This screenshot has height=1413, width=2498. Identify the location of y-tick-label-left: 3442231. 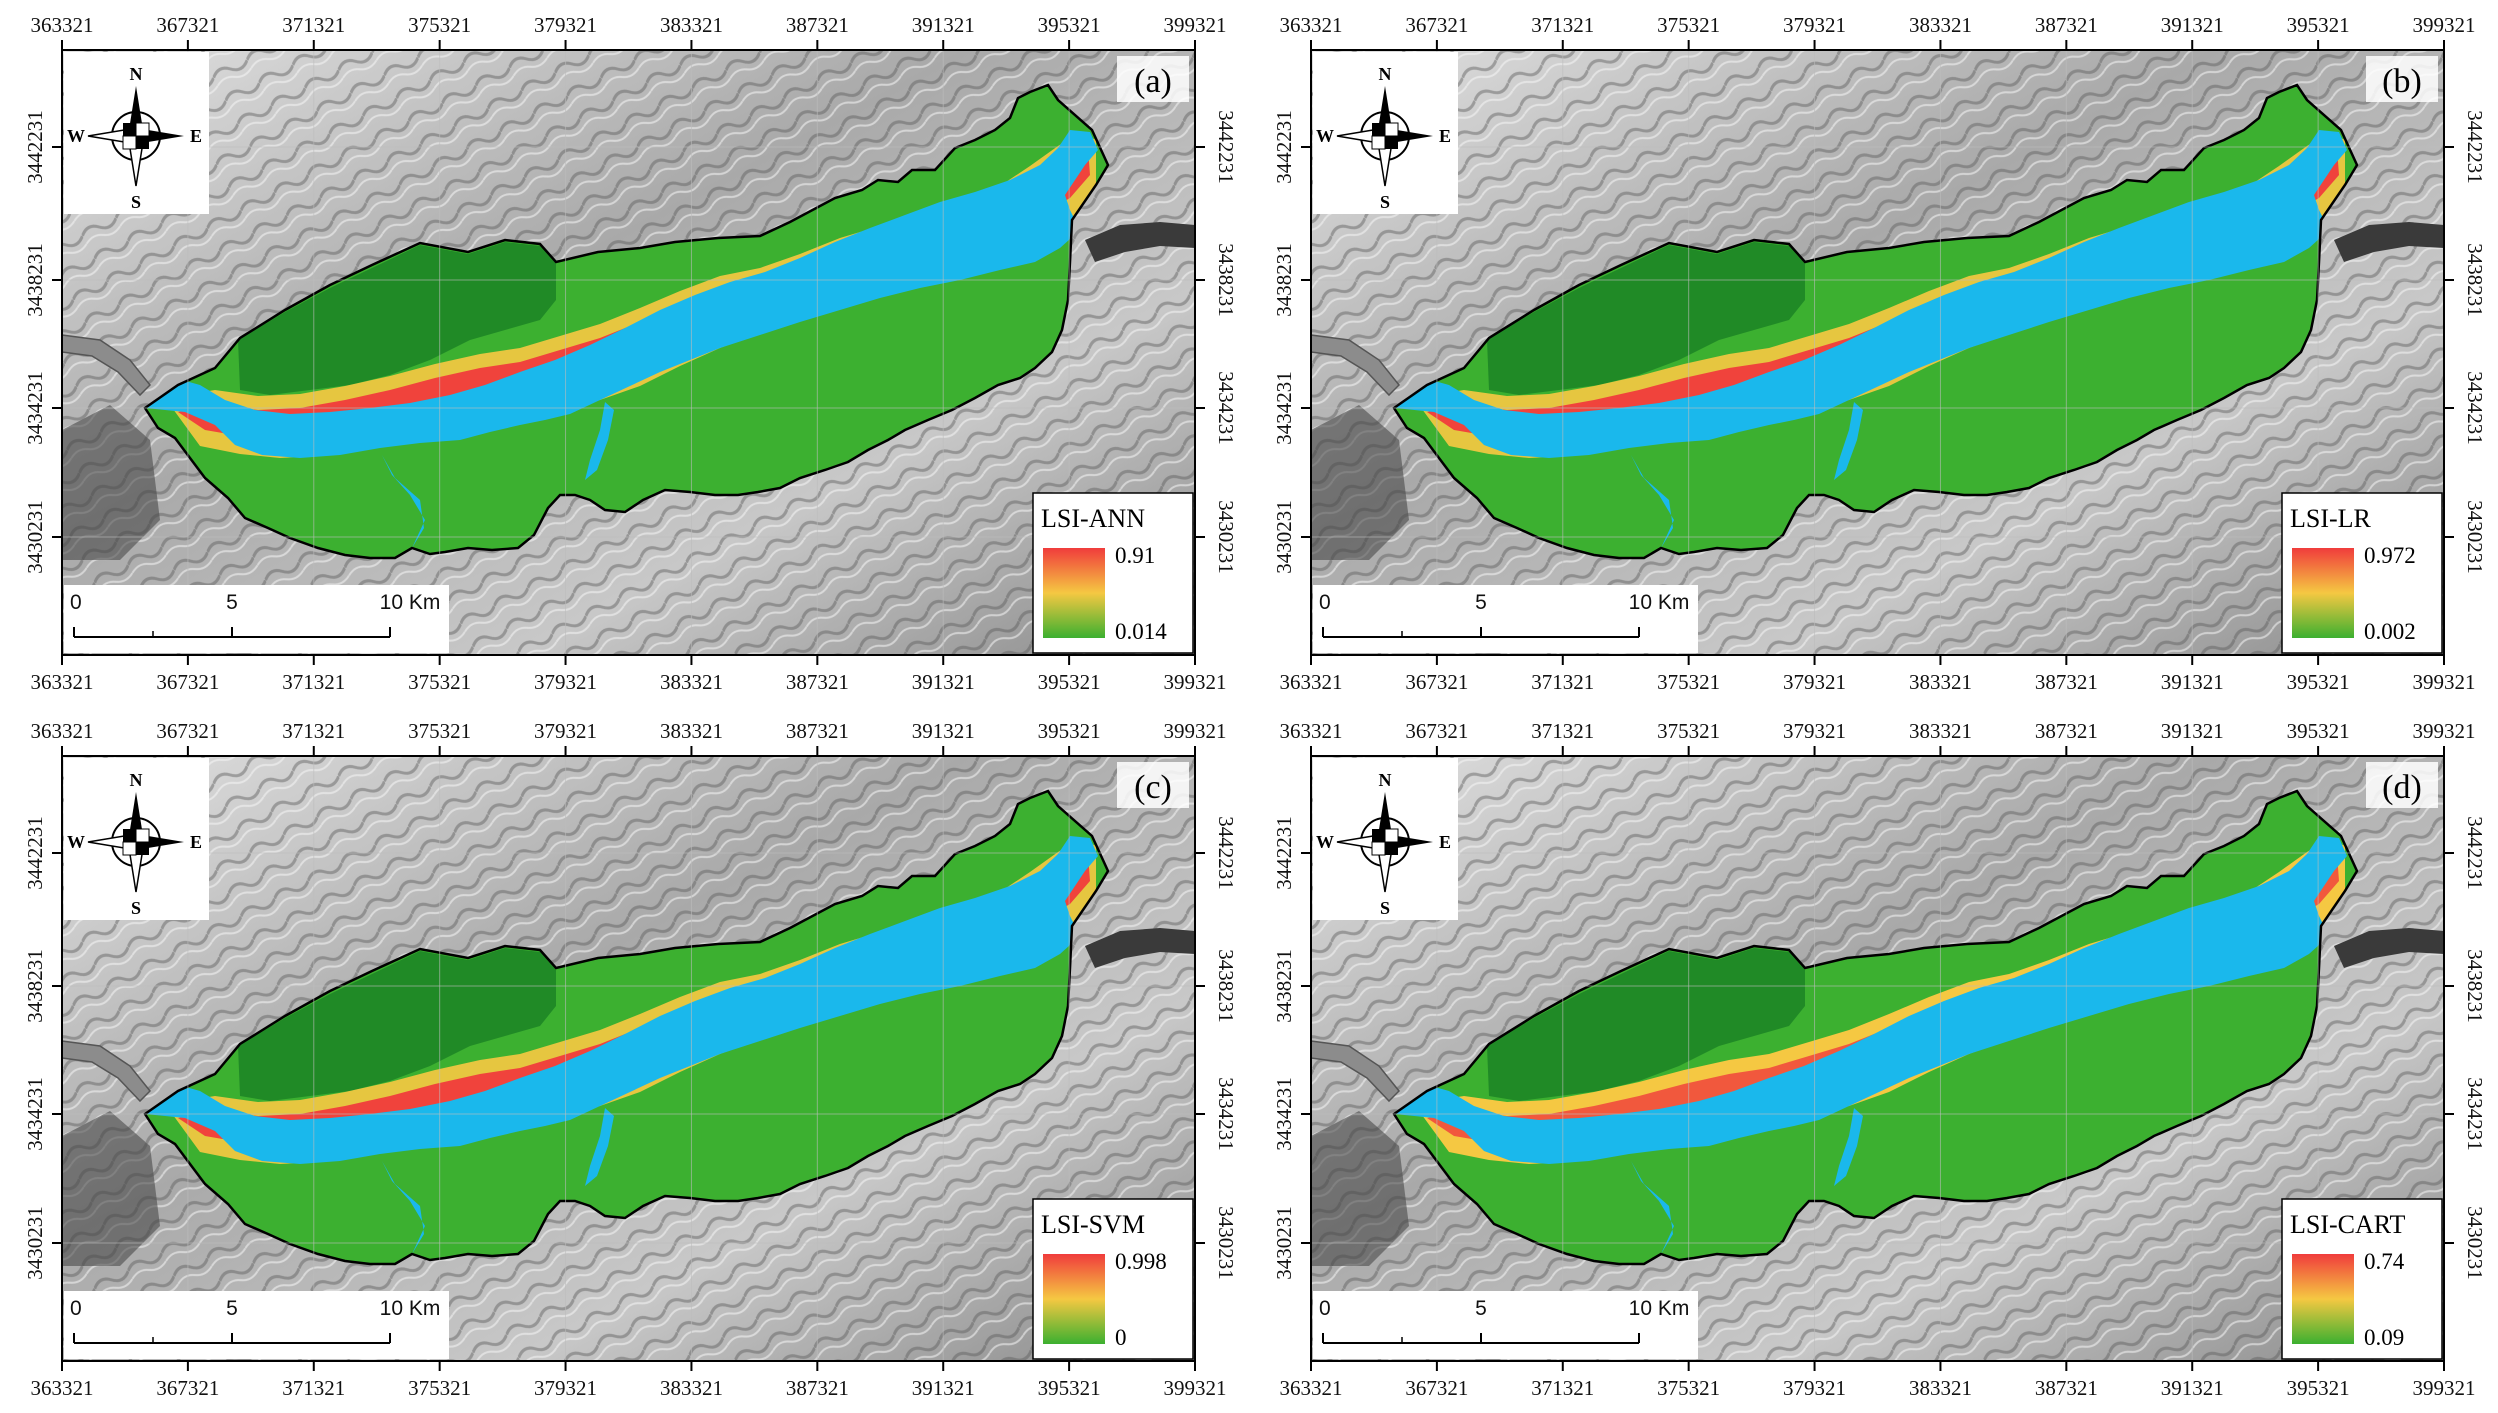
(35, 147).